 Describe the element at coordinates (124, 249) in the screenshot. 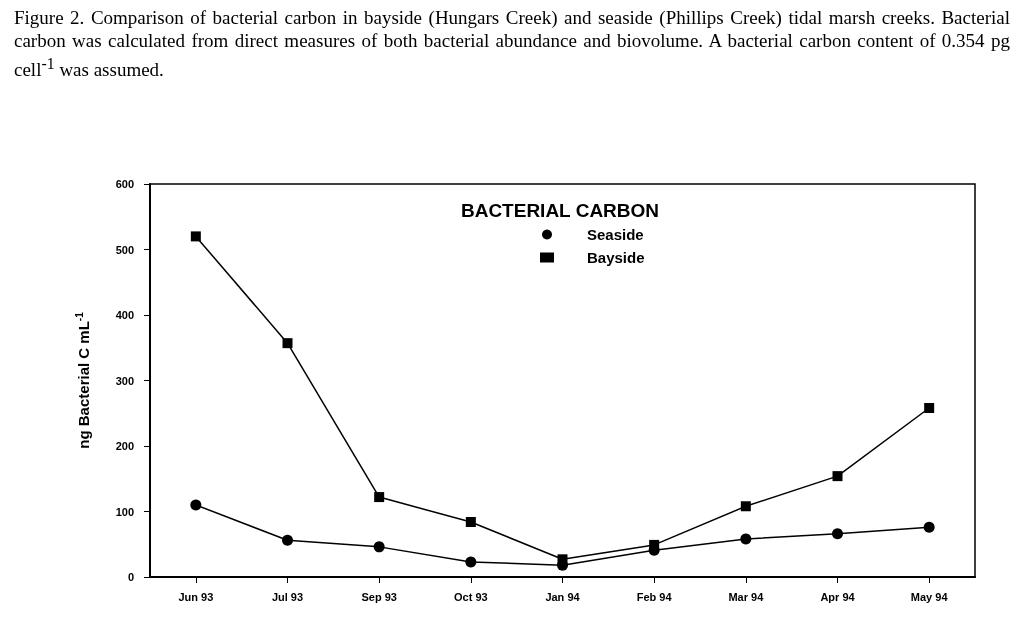

I see `y-tick-label: 500` at that location.